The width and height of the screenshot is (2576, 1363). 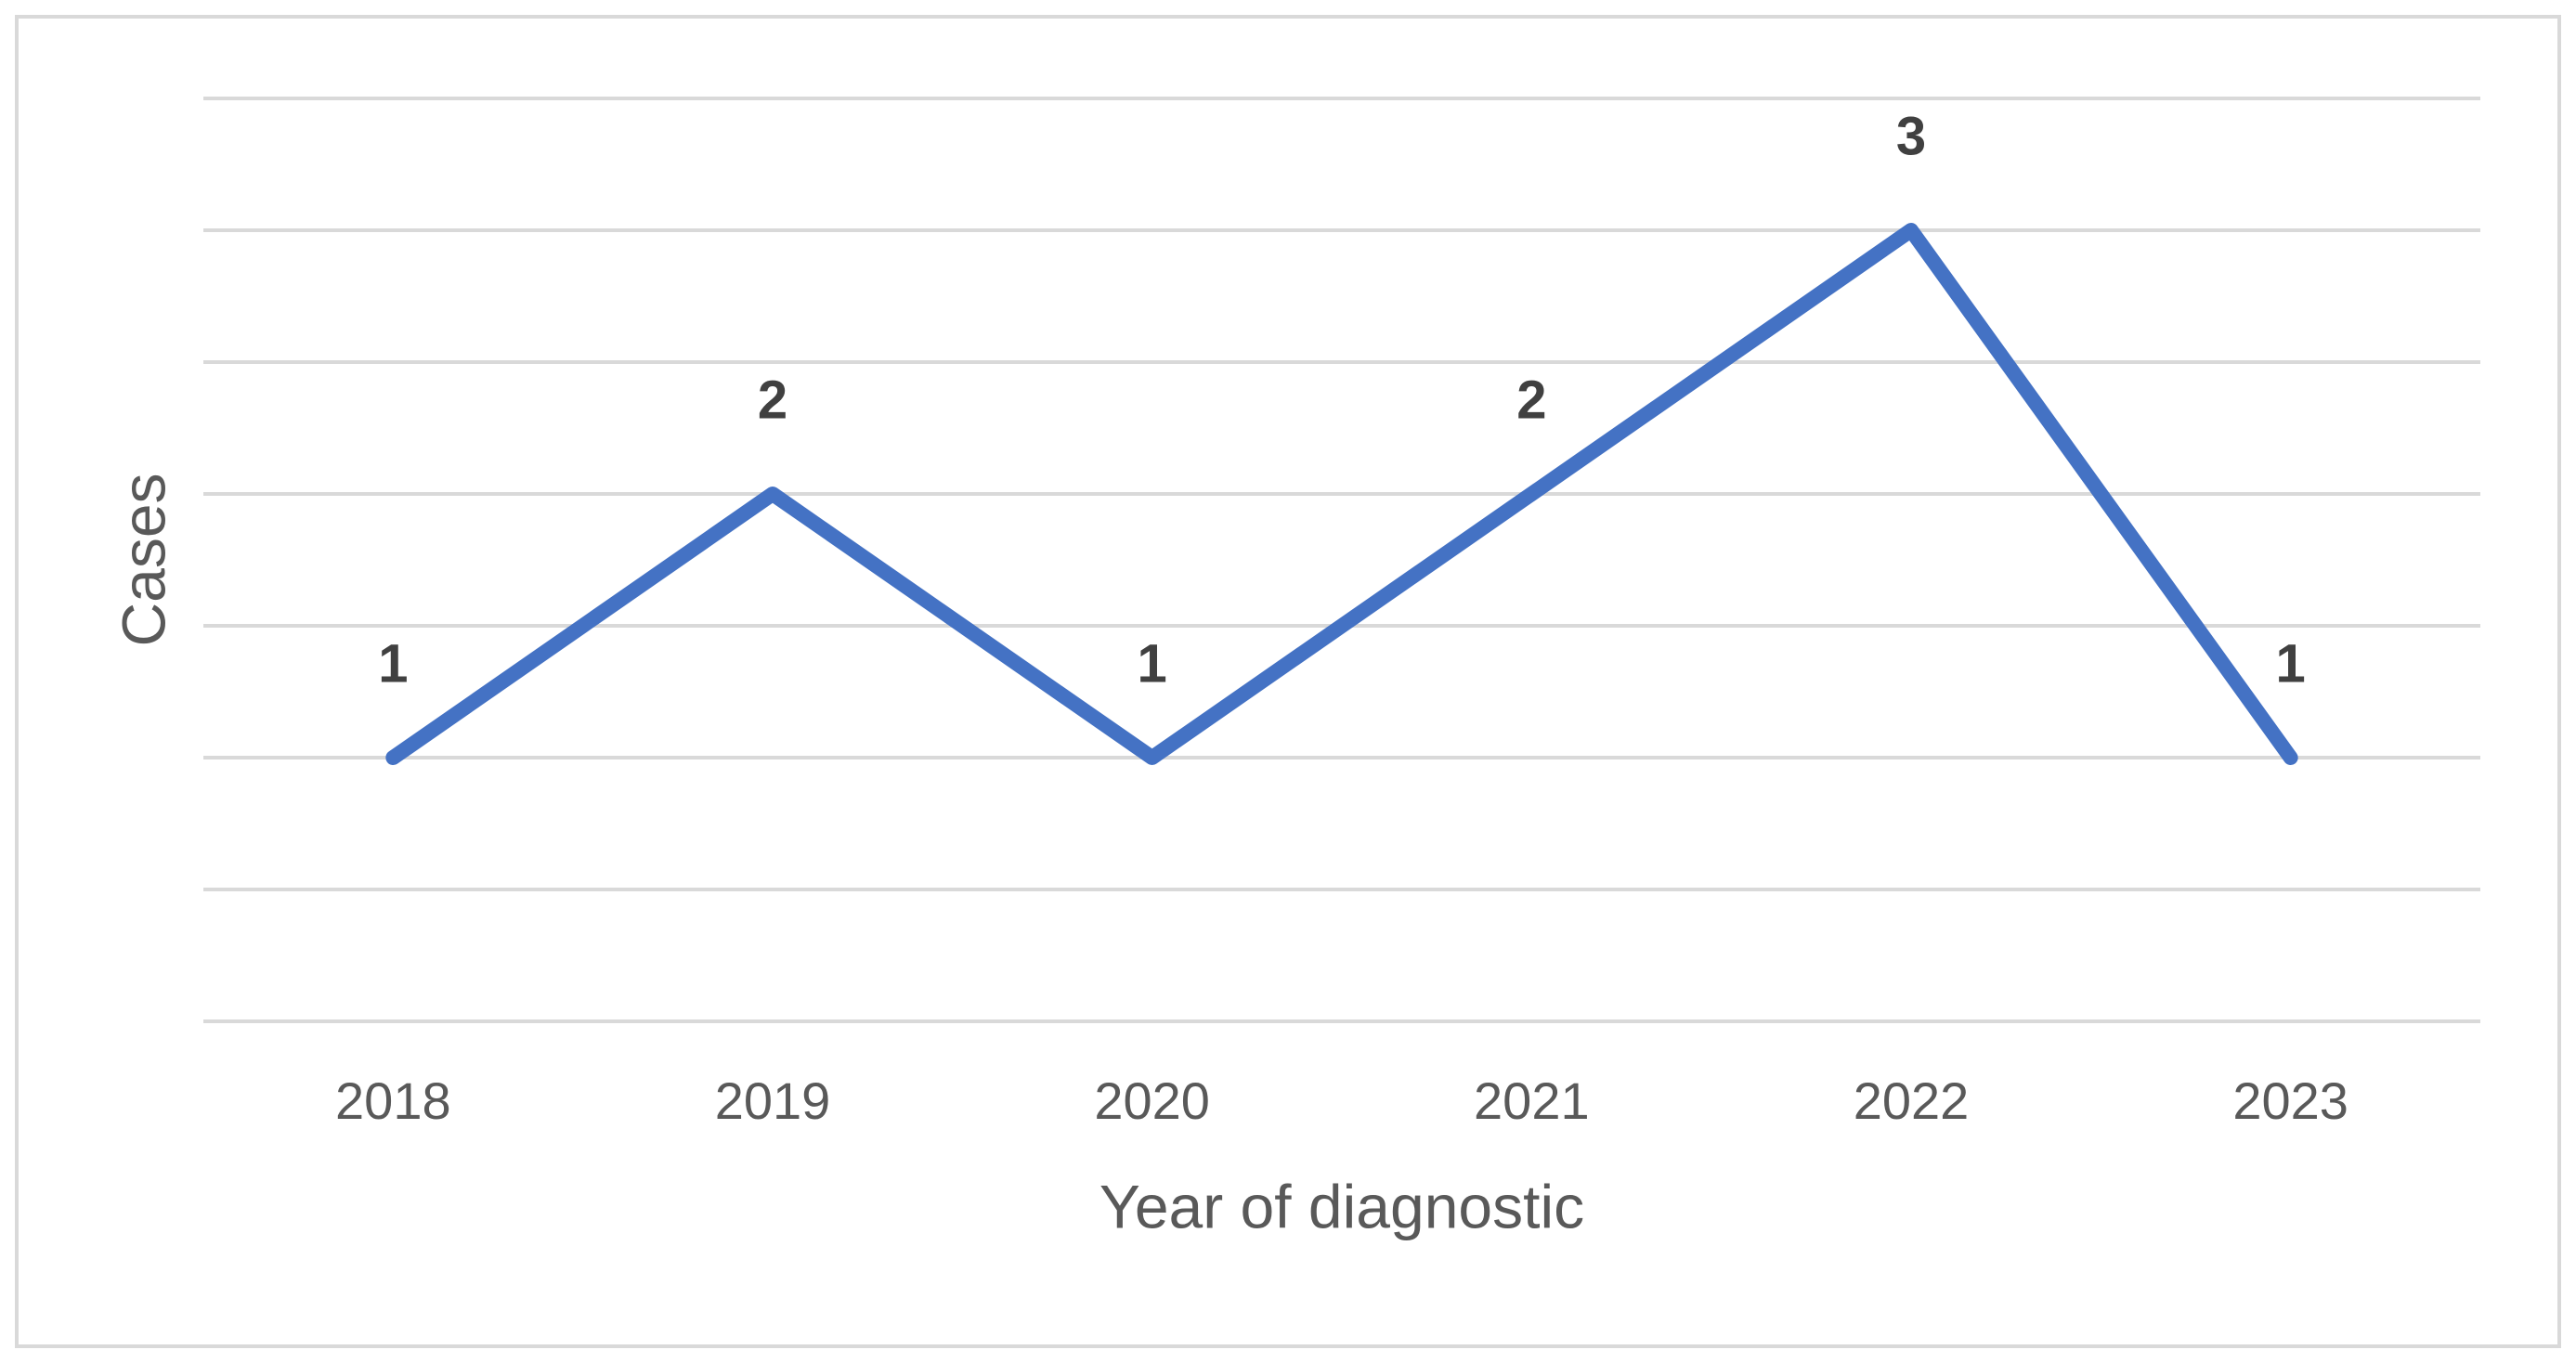 I want to click on x-tick-label: 2022, so click(x=1912, y=1100).